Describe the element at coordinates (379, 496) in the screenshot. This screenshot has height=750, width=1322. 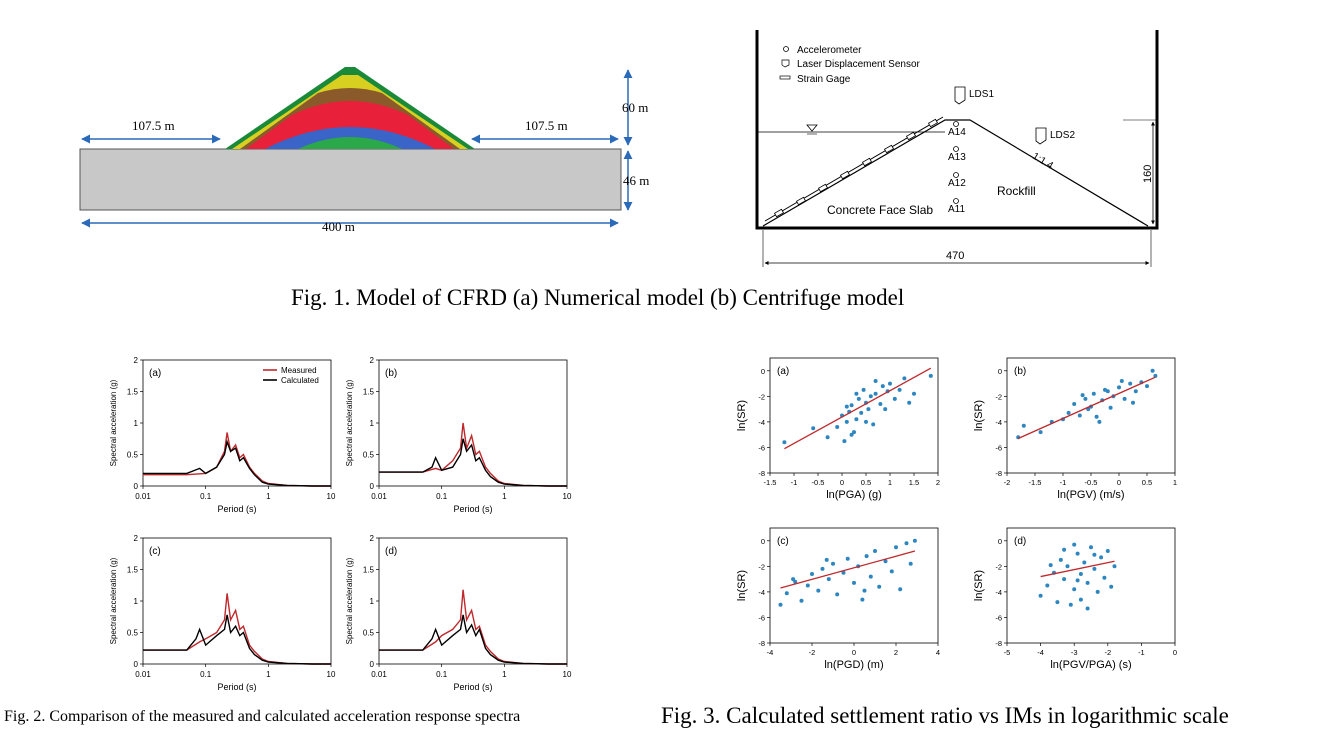
I see `x-tick-label: 0.01` at that location.